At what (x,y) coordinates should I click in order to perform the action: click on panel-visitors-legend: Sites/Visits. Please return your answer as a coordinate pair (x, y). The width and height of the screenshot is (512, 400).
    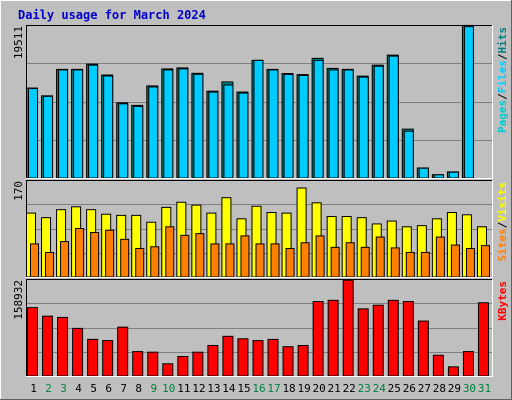
    Looking at the image, I should click on (502, 222).